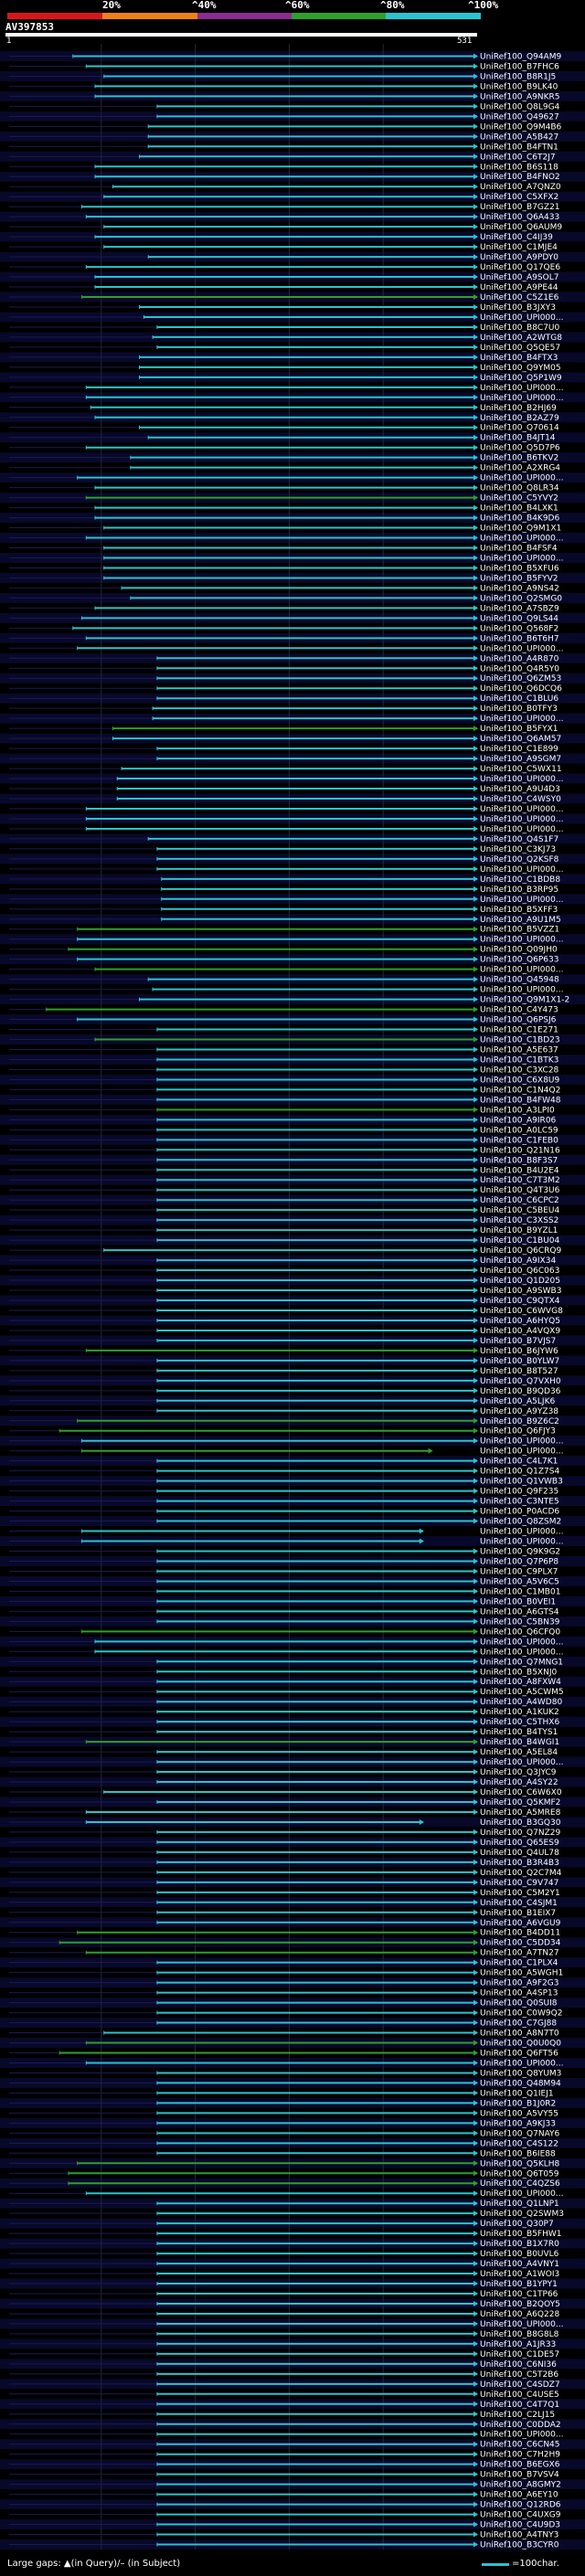 This screenshot has height=2576, width=585. What do you see at coordinates (521, 227) in the screenshot?
I see `hit-label: UniRef100_Q6AUM9` at bounding box center [521, 227].